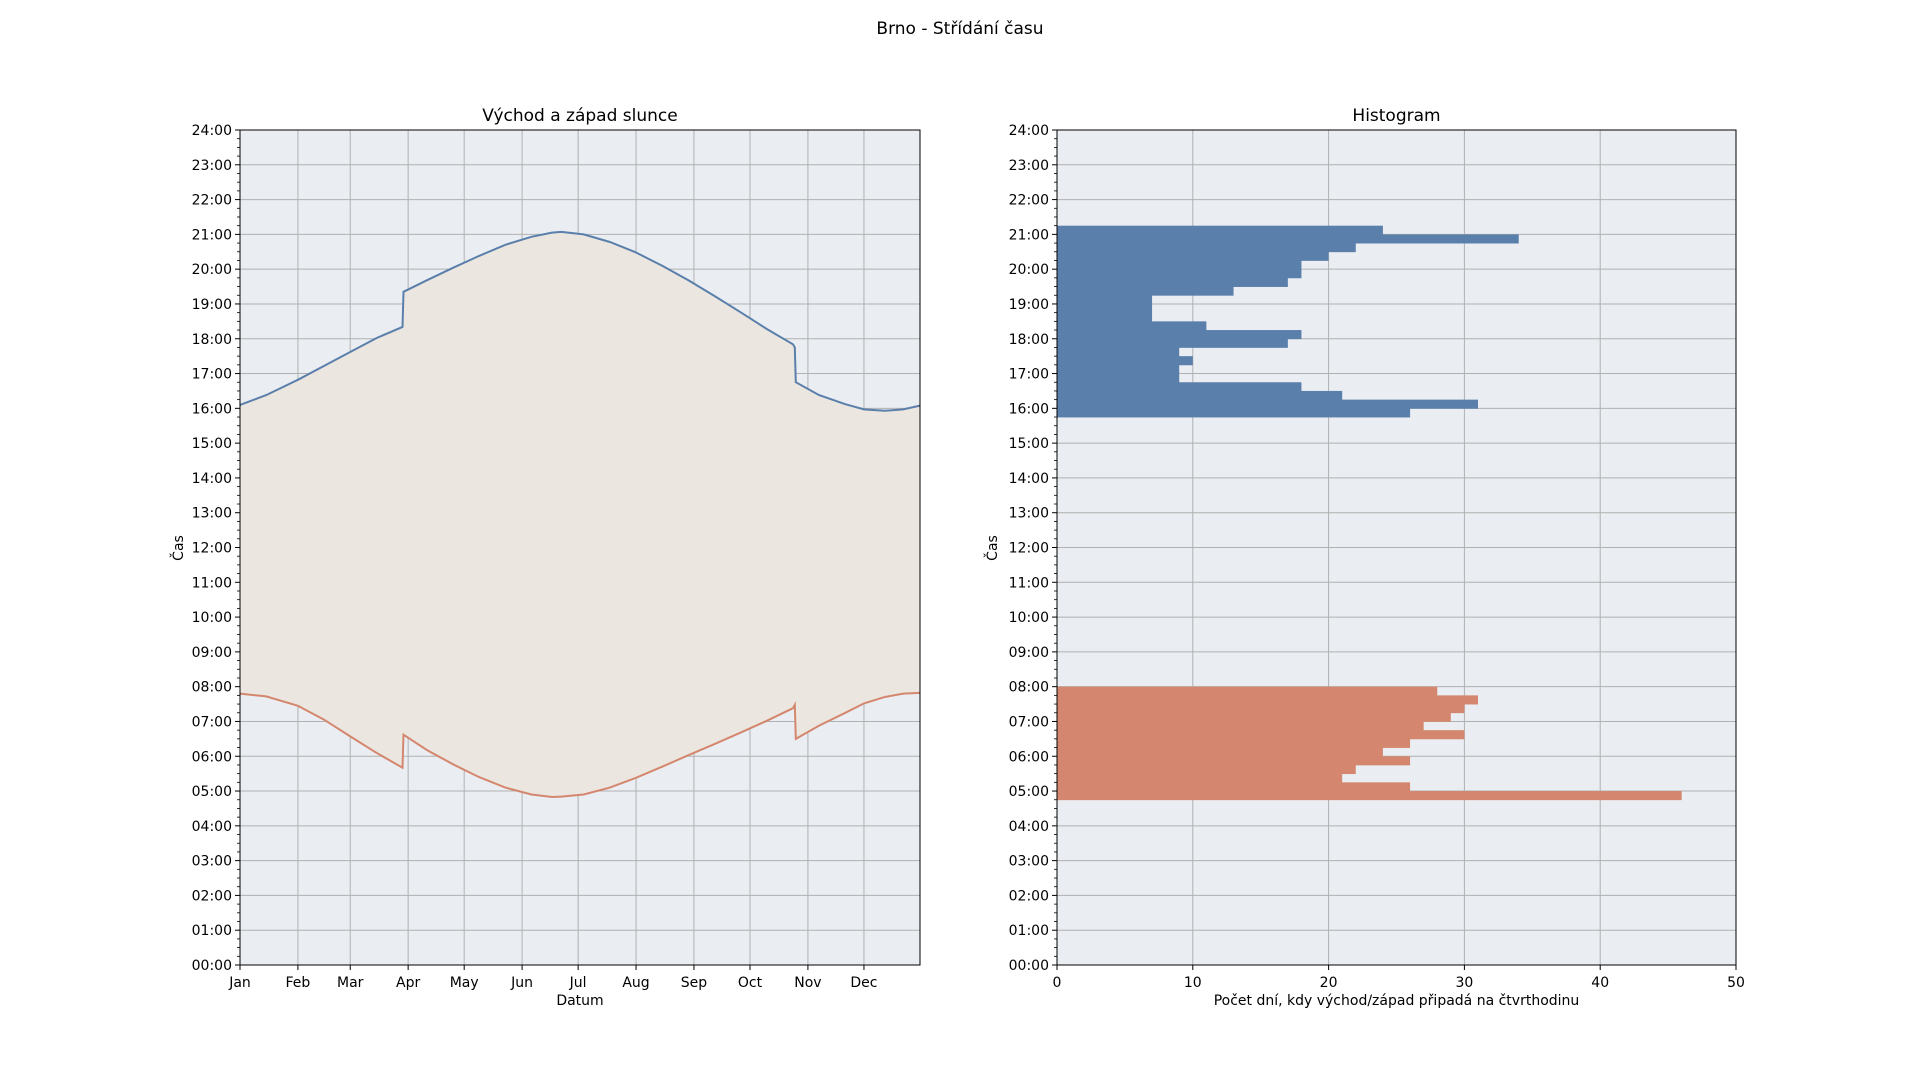 This screenshot has height=1080, width=1920. I want to click on sun-times-ytick-label: 19:00, so click(212, 305).